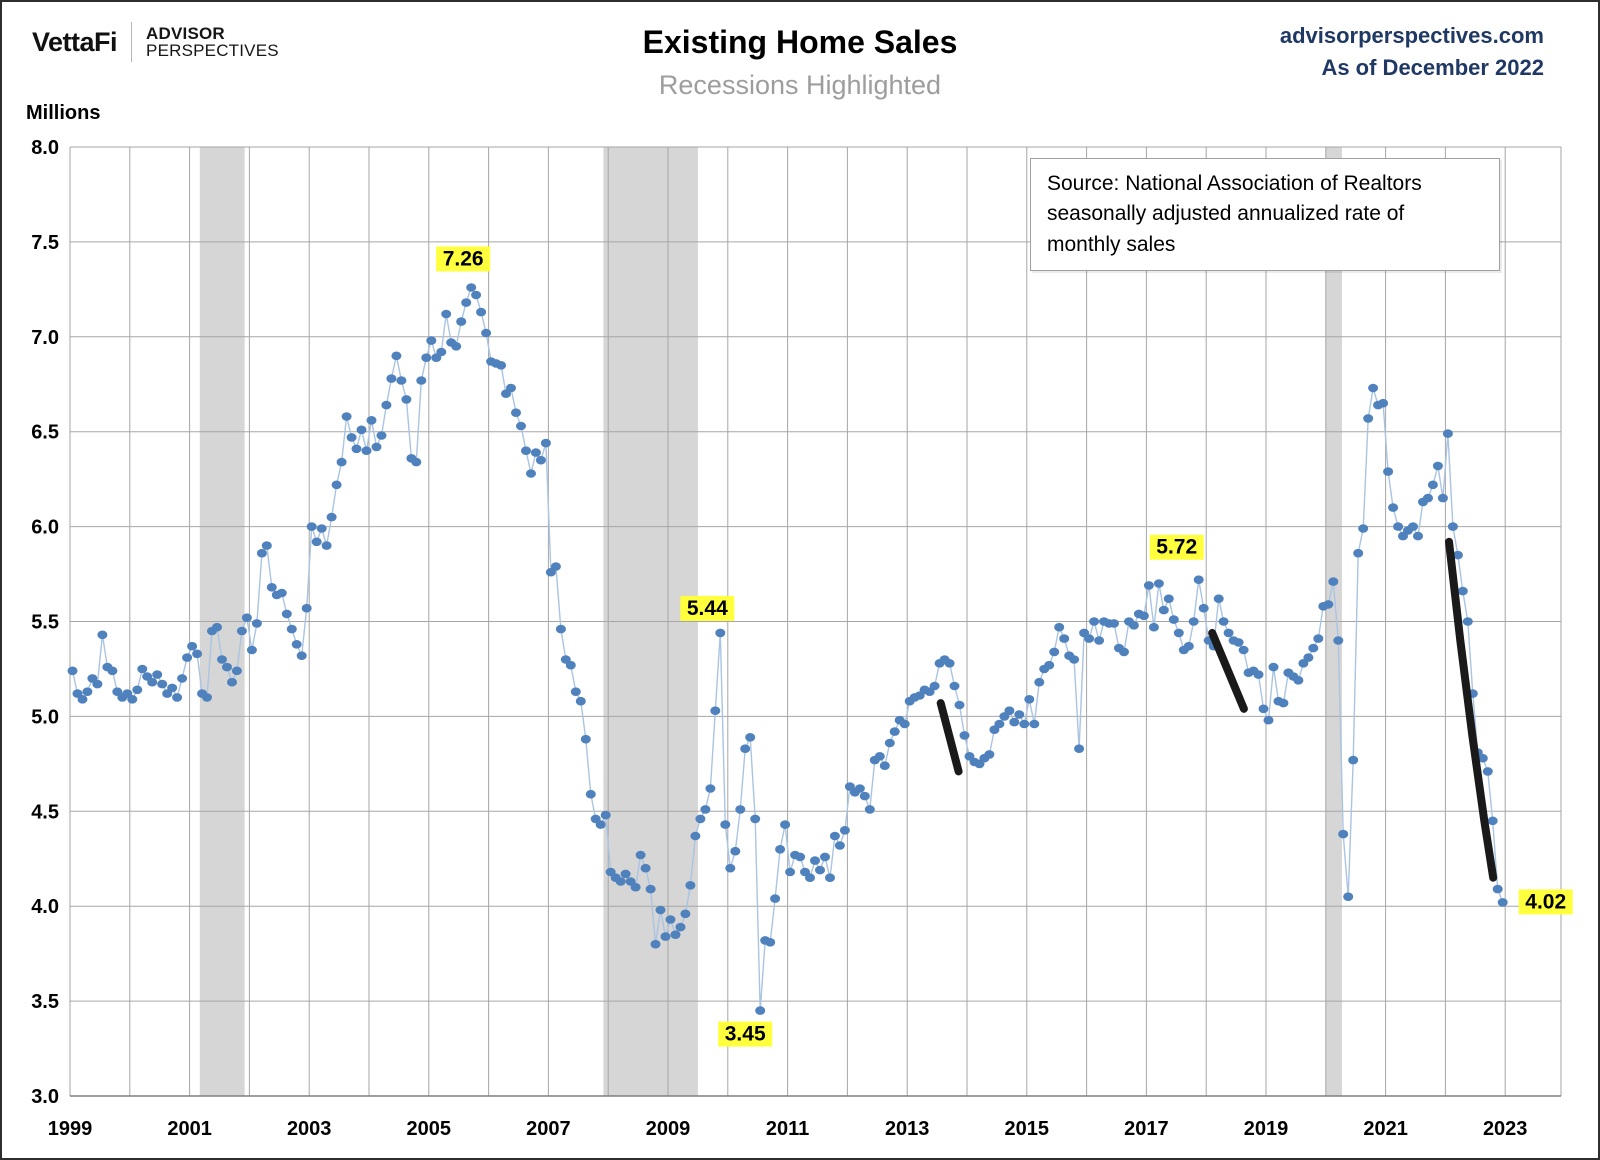 This screenshot has height=1160, width=1600. Describe the element at coordinates (45, 148) in the screenshot. I see `svg-text: 8.0` at that location.